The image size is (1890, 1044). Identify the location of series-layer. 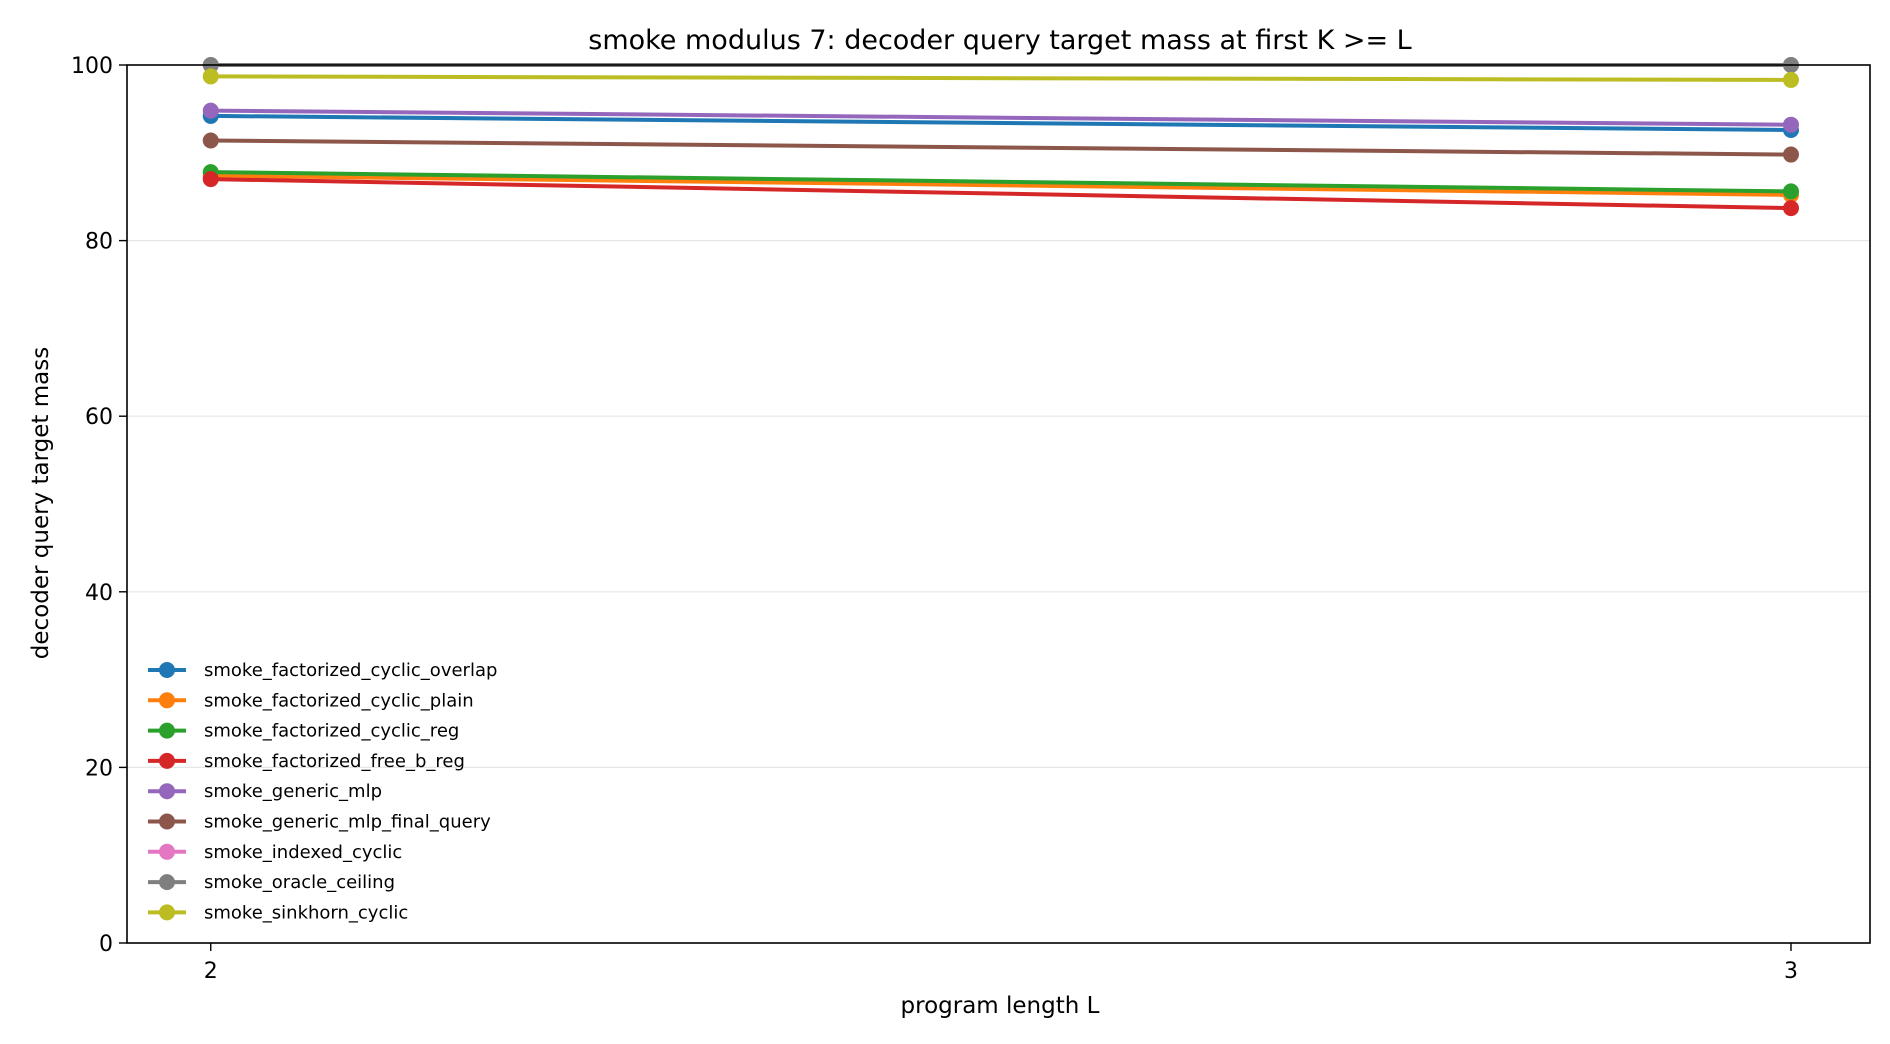
(1000, 137).